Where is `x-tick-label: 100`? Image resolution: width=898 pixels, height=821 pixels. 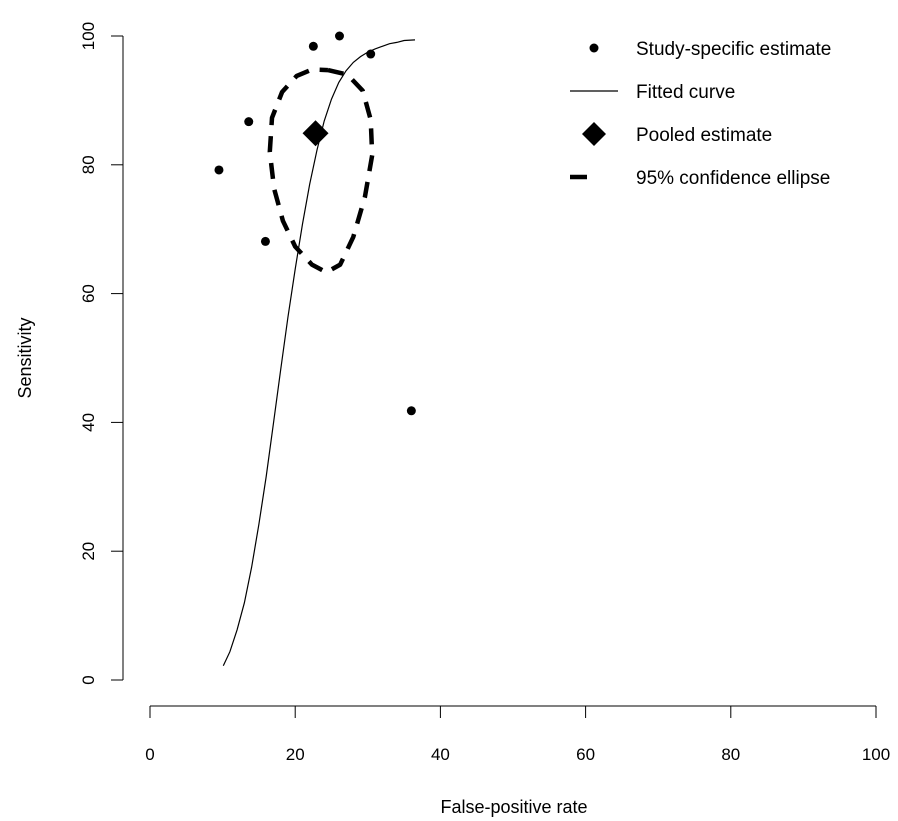
x-tick-label: 100 is located at coordinates (876, 754).